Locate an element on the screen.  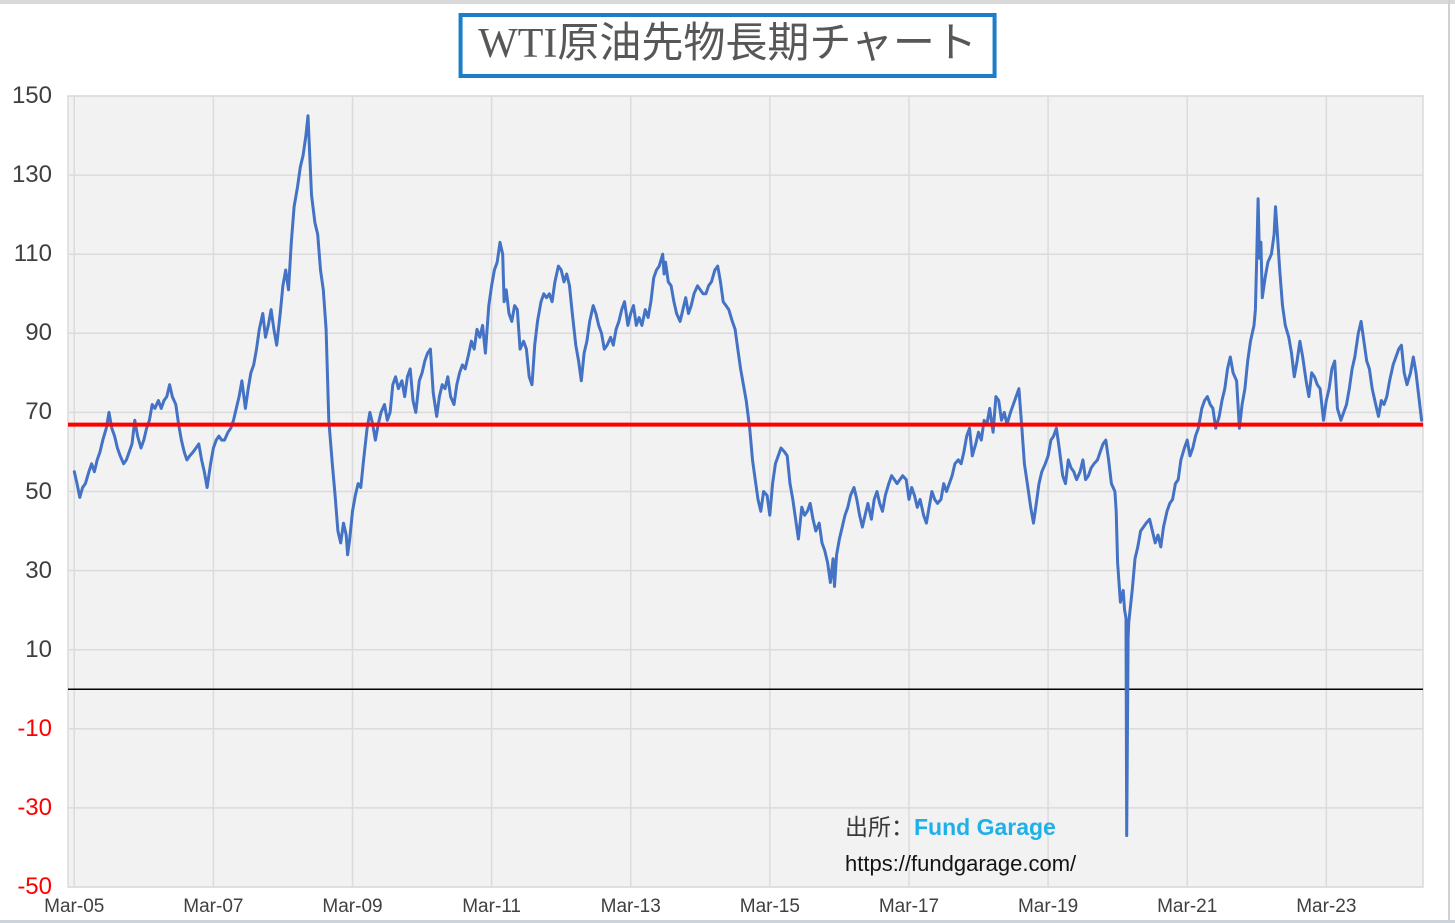
y-axis-tick-label: 110 is located at coordinates (32, 254).